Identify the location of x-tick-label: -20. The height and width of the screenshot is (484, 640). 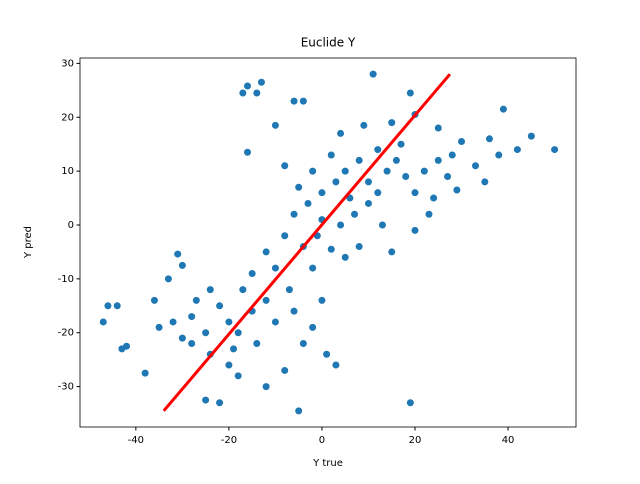
(229, 440).